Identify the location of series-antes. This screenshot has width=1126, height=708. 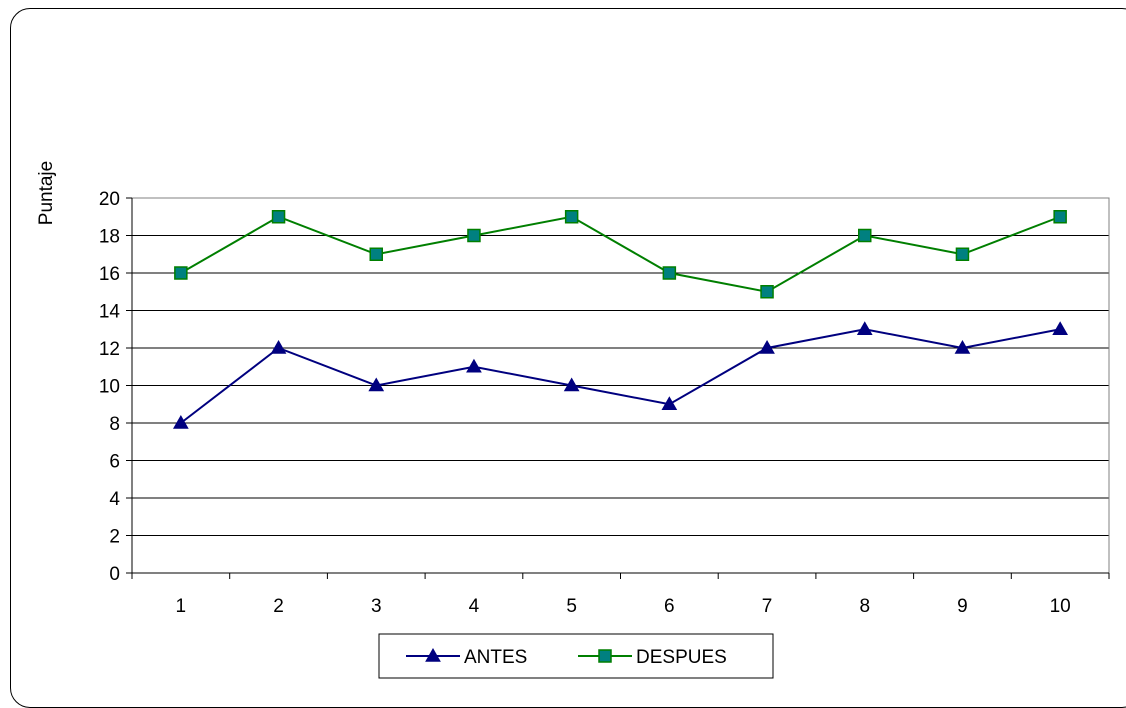
(620, 375).